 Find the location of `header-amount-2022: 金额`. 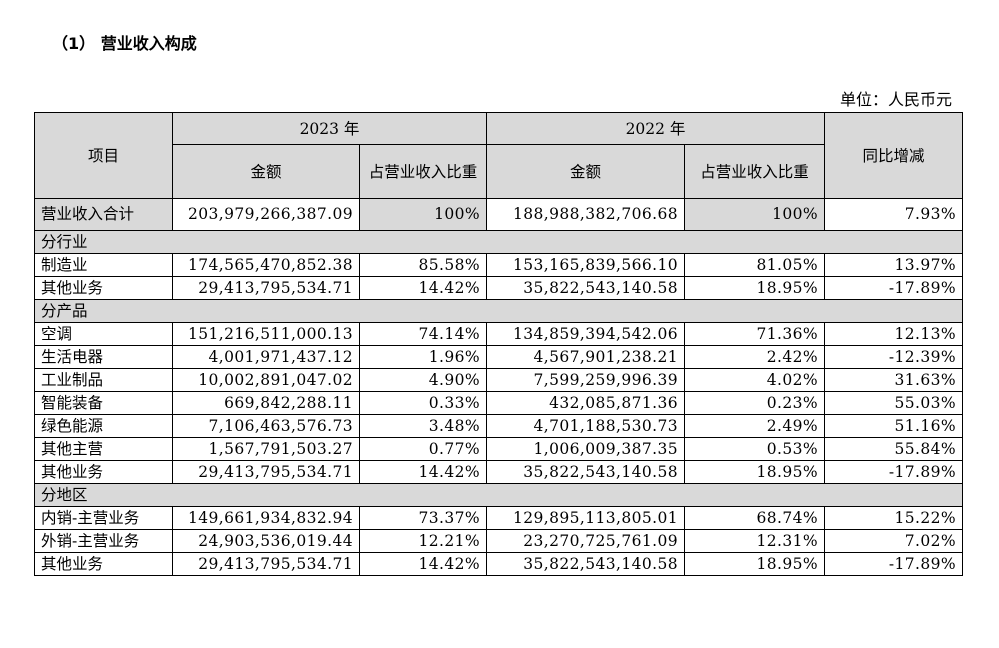

header-amount-2022: 金额 is located at coordinates (585, 171).